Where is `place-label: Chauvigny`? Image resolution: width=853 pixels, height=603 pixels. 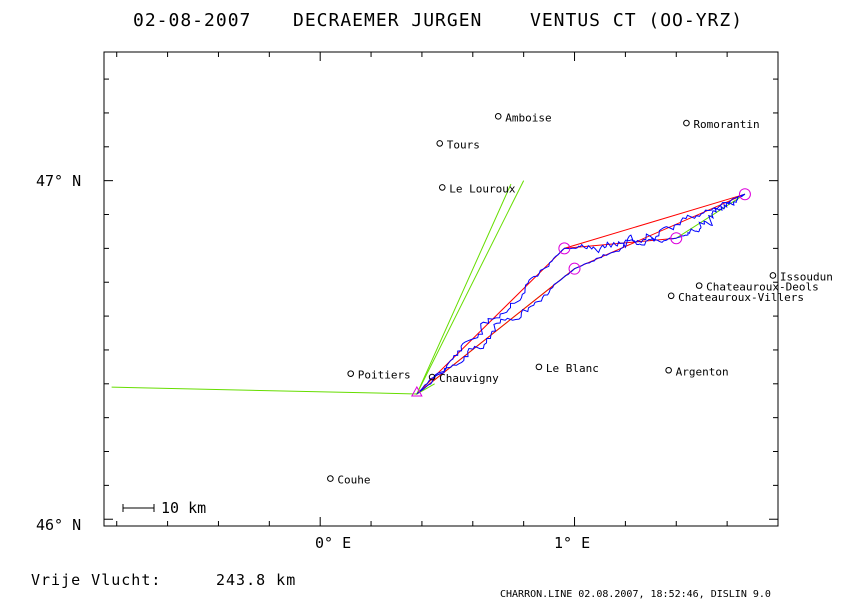 place-label: Chauvigny is located at coordinates (469, 378).